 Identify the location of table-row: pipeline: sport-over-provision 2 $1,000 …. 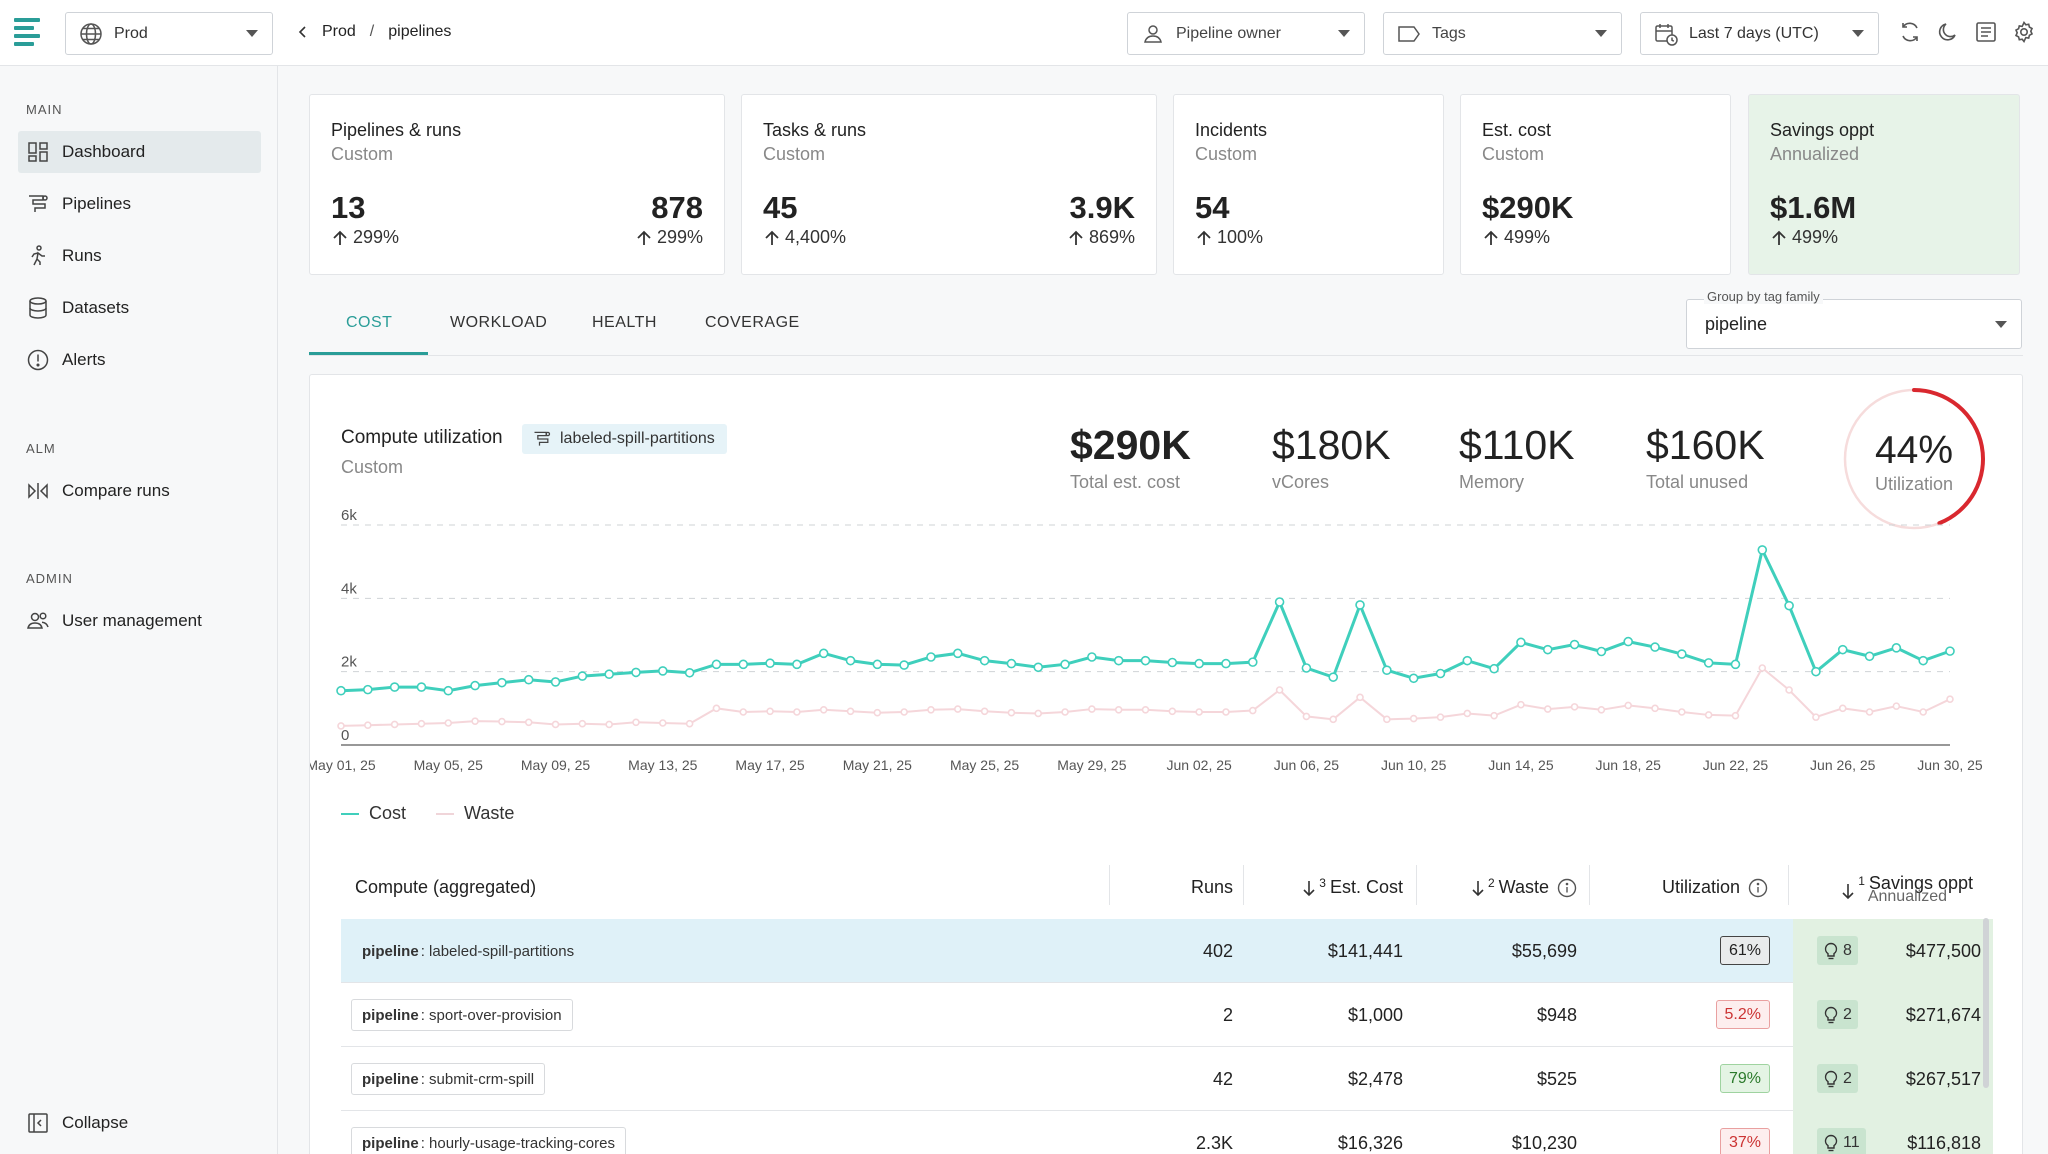
(1167, 1015).